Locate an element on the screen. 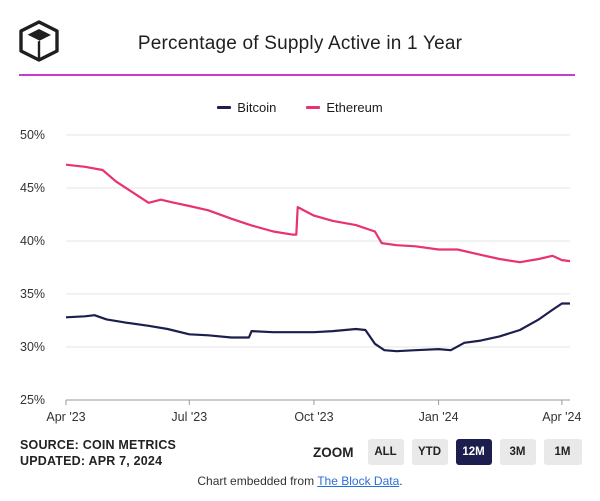 The image size is (600, 501). y-tick-label: 45% is located at coordinates (32, 188).